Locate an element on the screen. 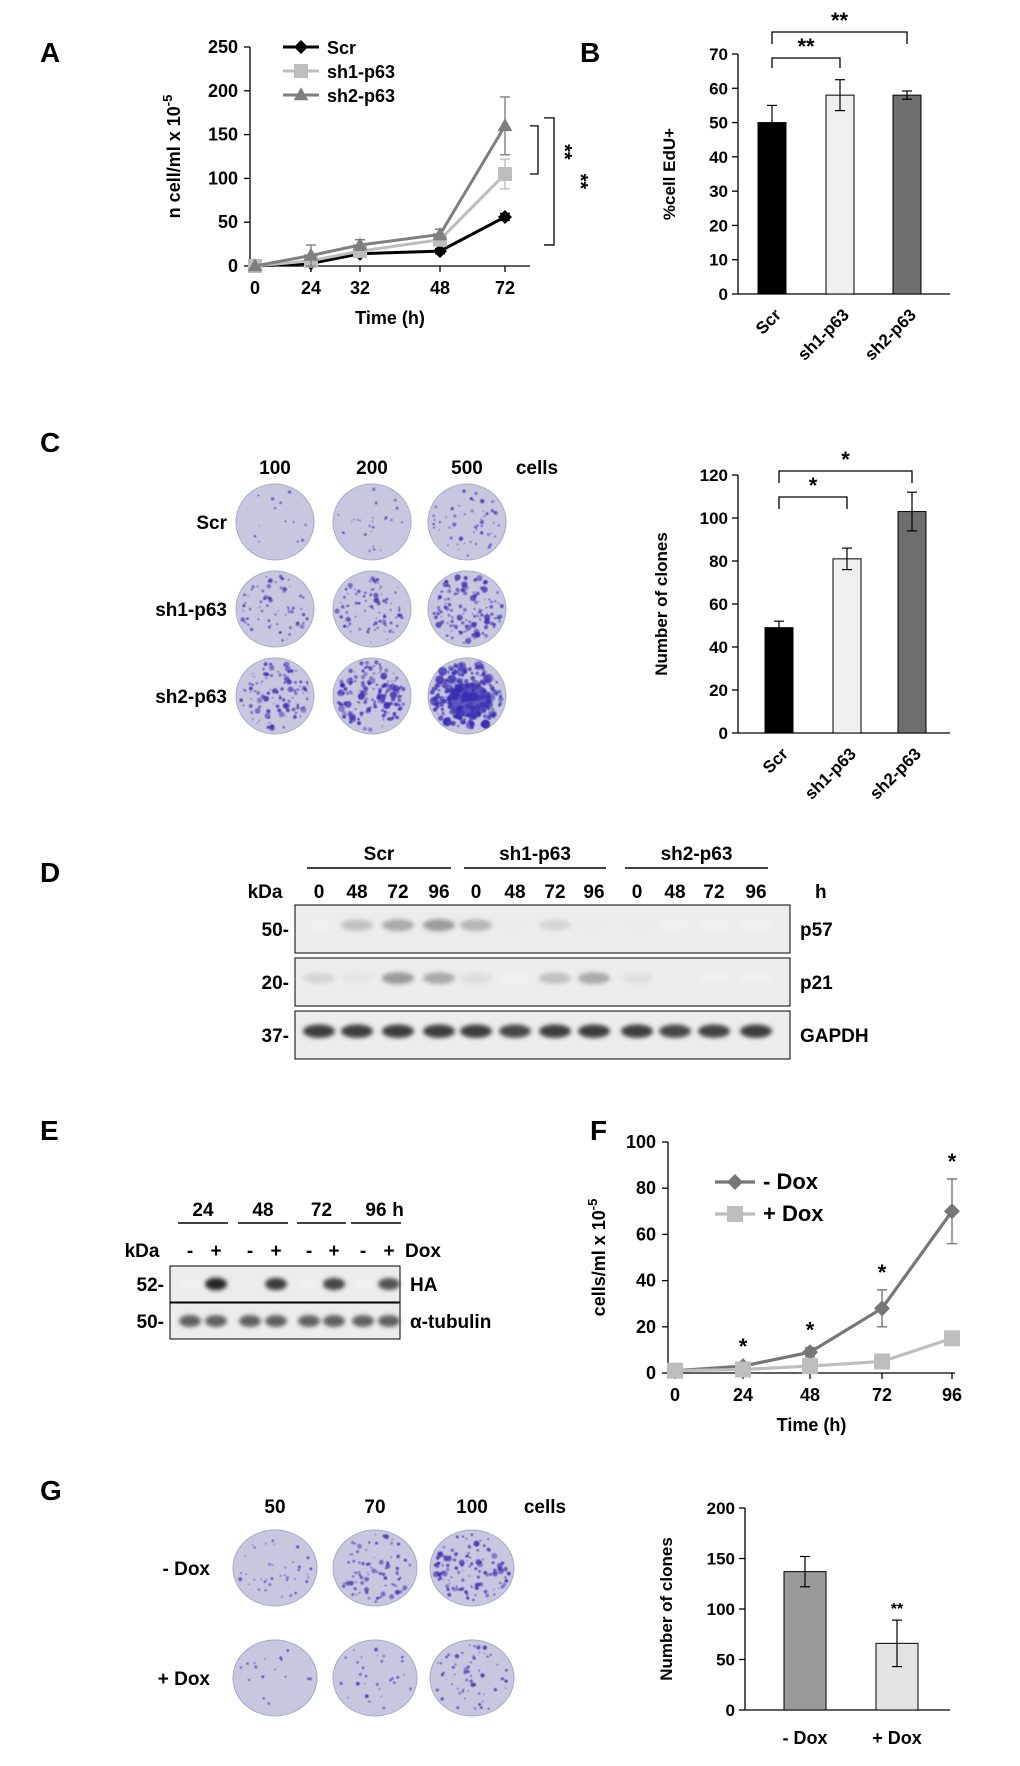  lane-unit: h is located at coordinates (821, 892).